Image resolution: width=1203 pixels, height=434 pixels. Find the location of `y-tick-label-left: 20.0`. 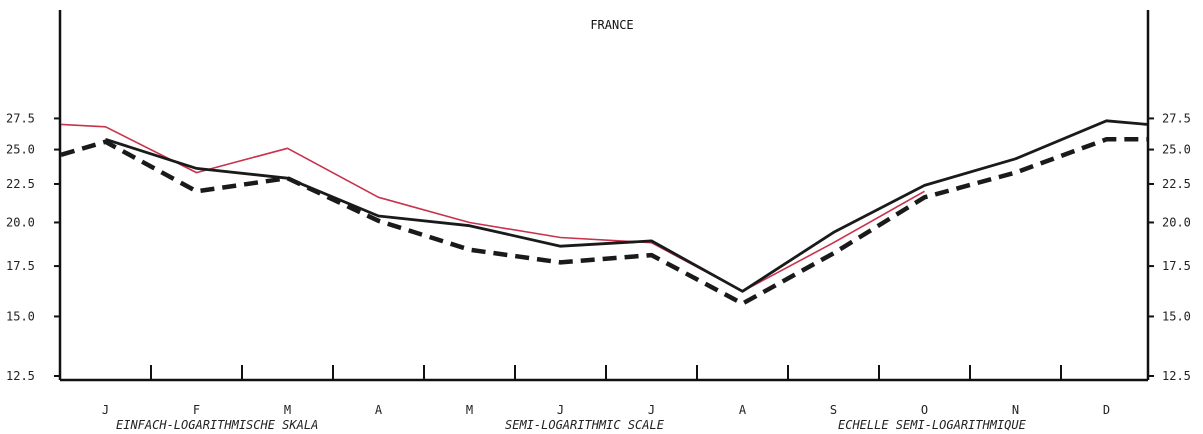

y-tick-label-left: 20.0 is located at coordinates (20, 222).